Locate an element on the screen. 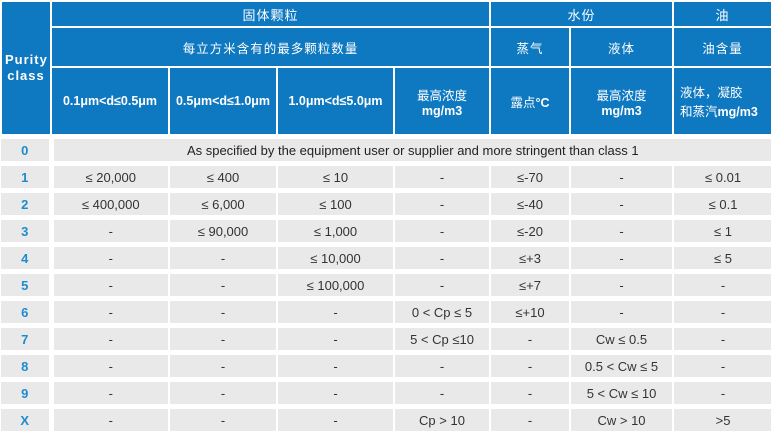  data-cell: ≤ 400 is located at coordinates (223, 176).